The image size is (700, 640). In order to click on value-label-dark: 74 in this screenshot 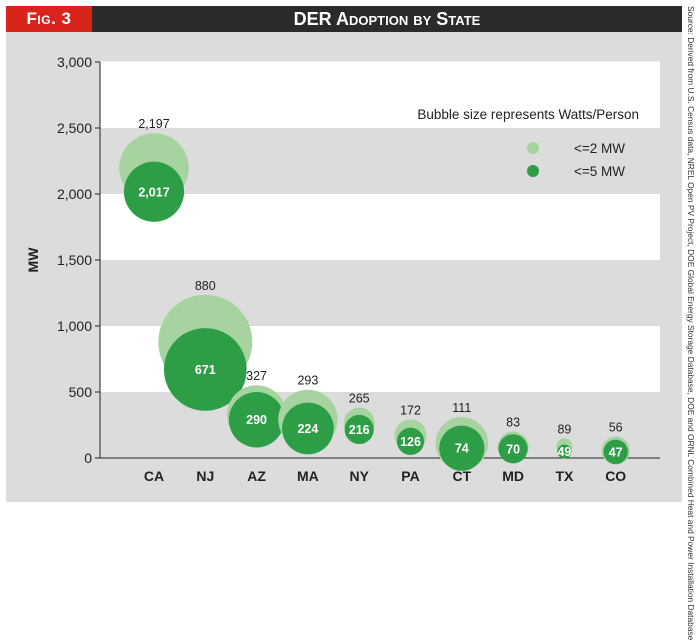, I will do `click(462, 449)`.